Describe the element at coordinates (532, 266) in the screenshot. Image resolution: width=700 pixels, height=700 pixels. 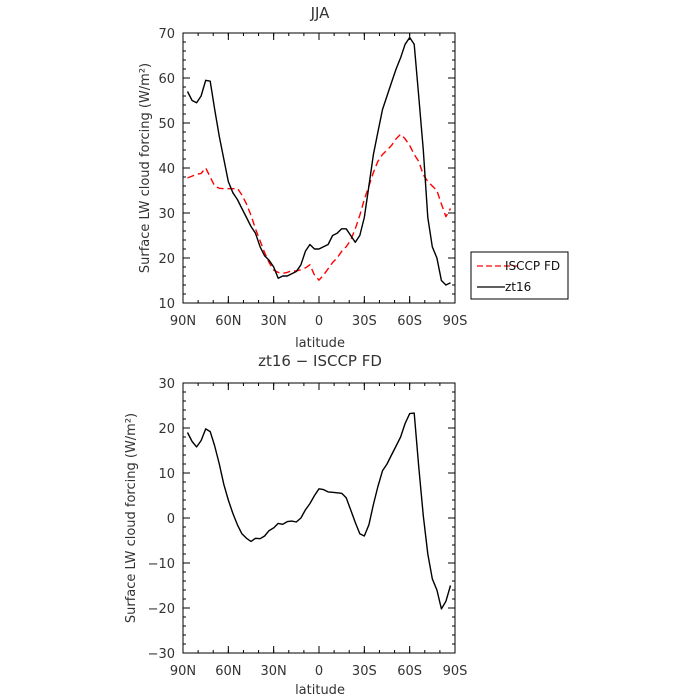
I see `legend-label-isccp: ISCCP FD` at that location.